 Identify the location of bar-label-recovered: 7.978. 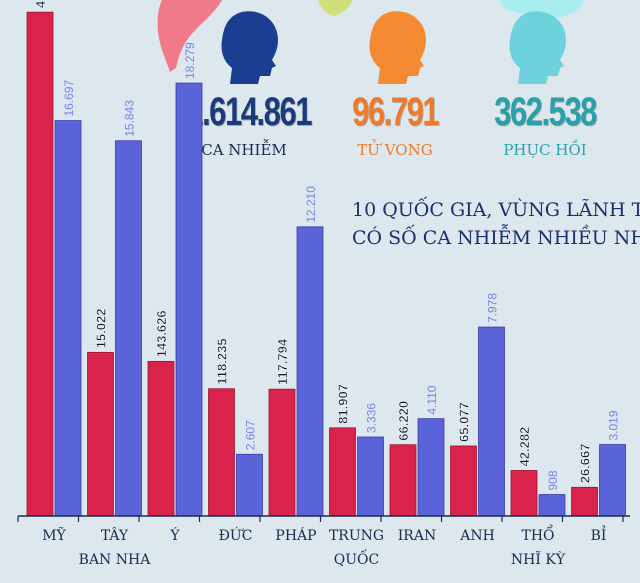
(493, 308).